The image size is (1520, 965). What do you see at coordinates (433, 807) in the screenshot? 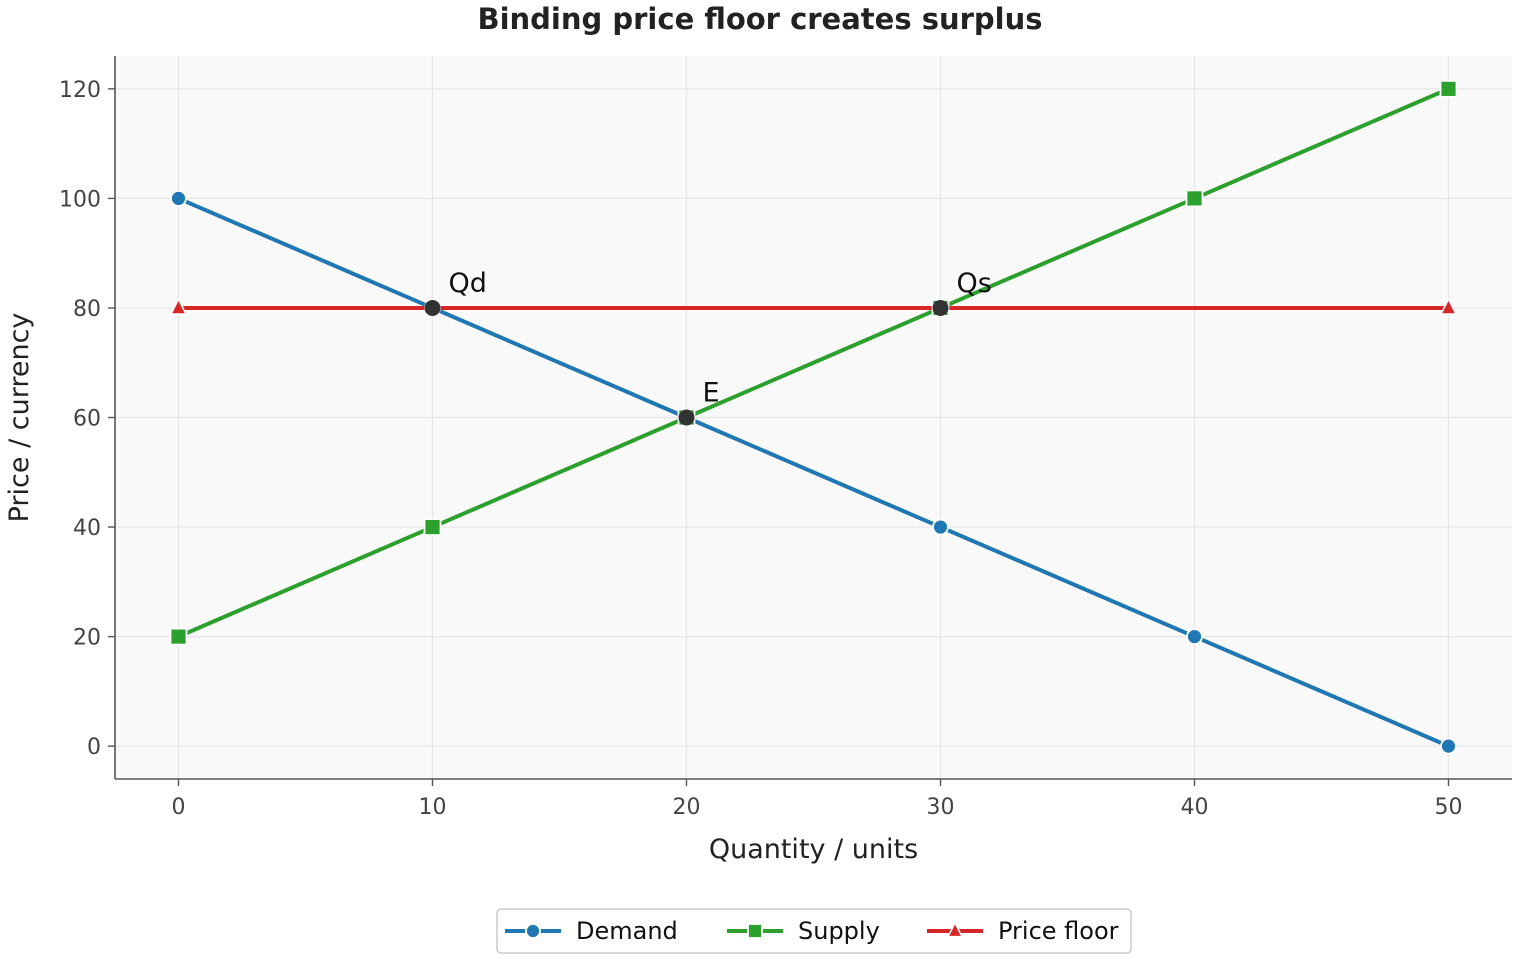
I see `x-tick-label: 10` at bounding box center [433, 807].